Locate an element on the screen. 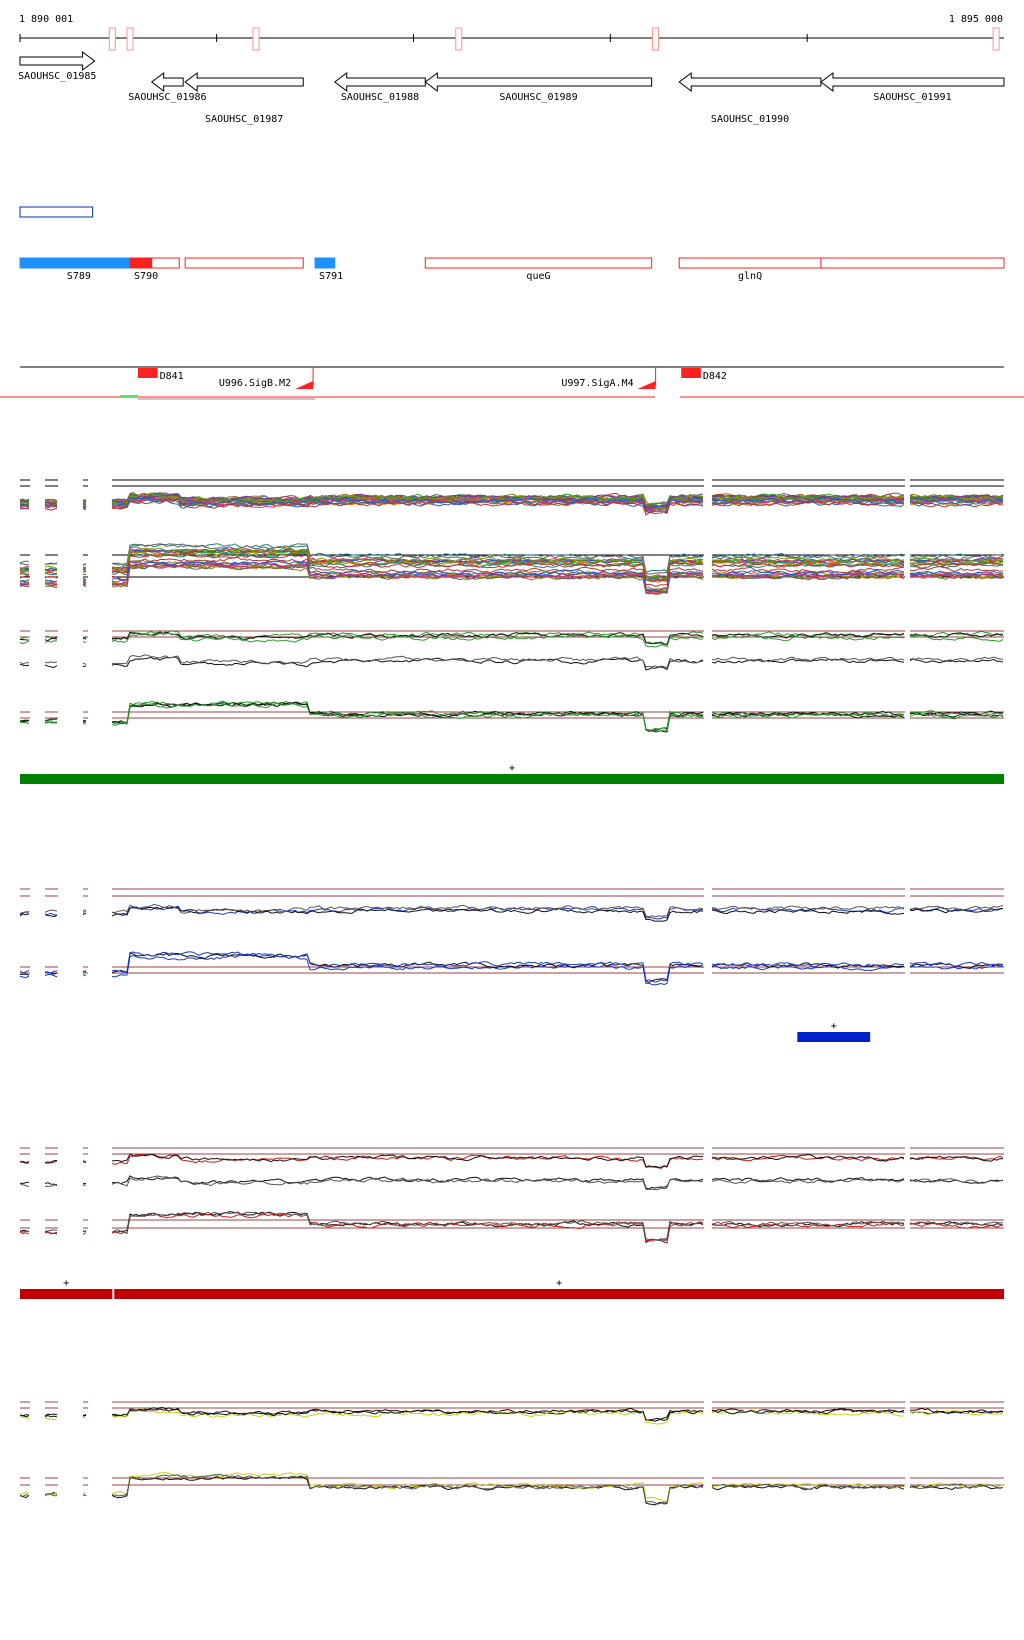 This screenshot has width=1024, height=1640. tu-label: U997.SigA.M4 is located at coordinates (597, 383).